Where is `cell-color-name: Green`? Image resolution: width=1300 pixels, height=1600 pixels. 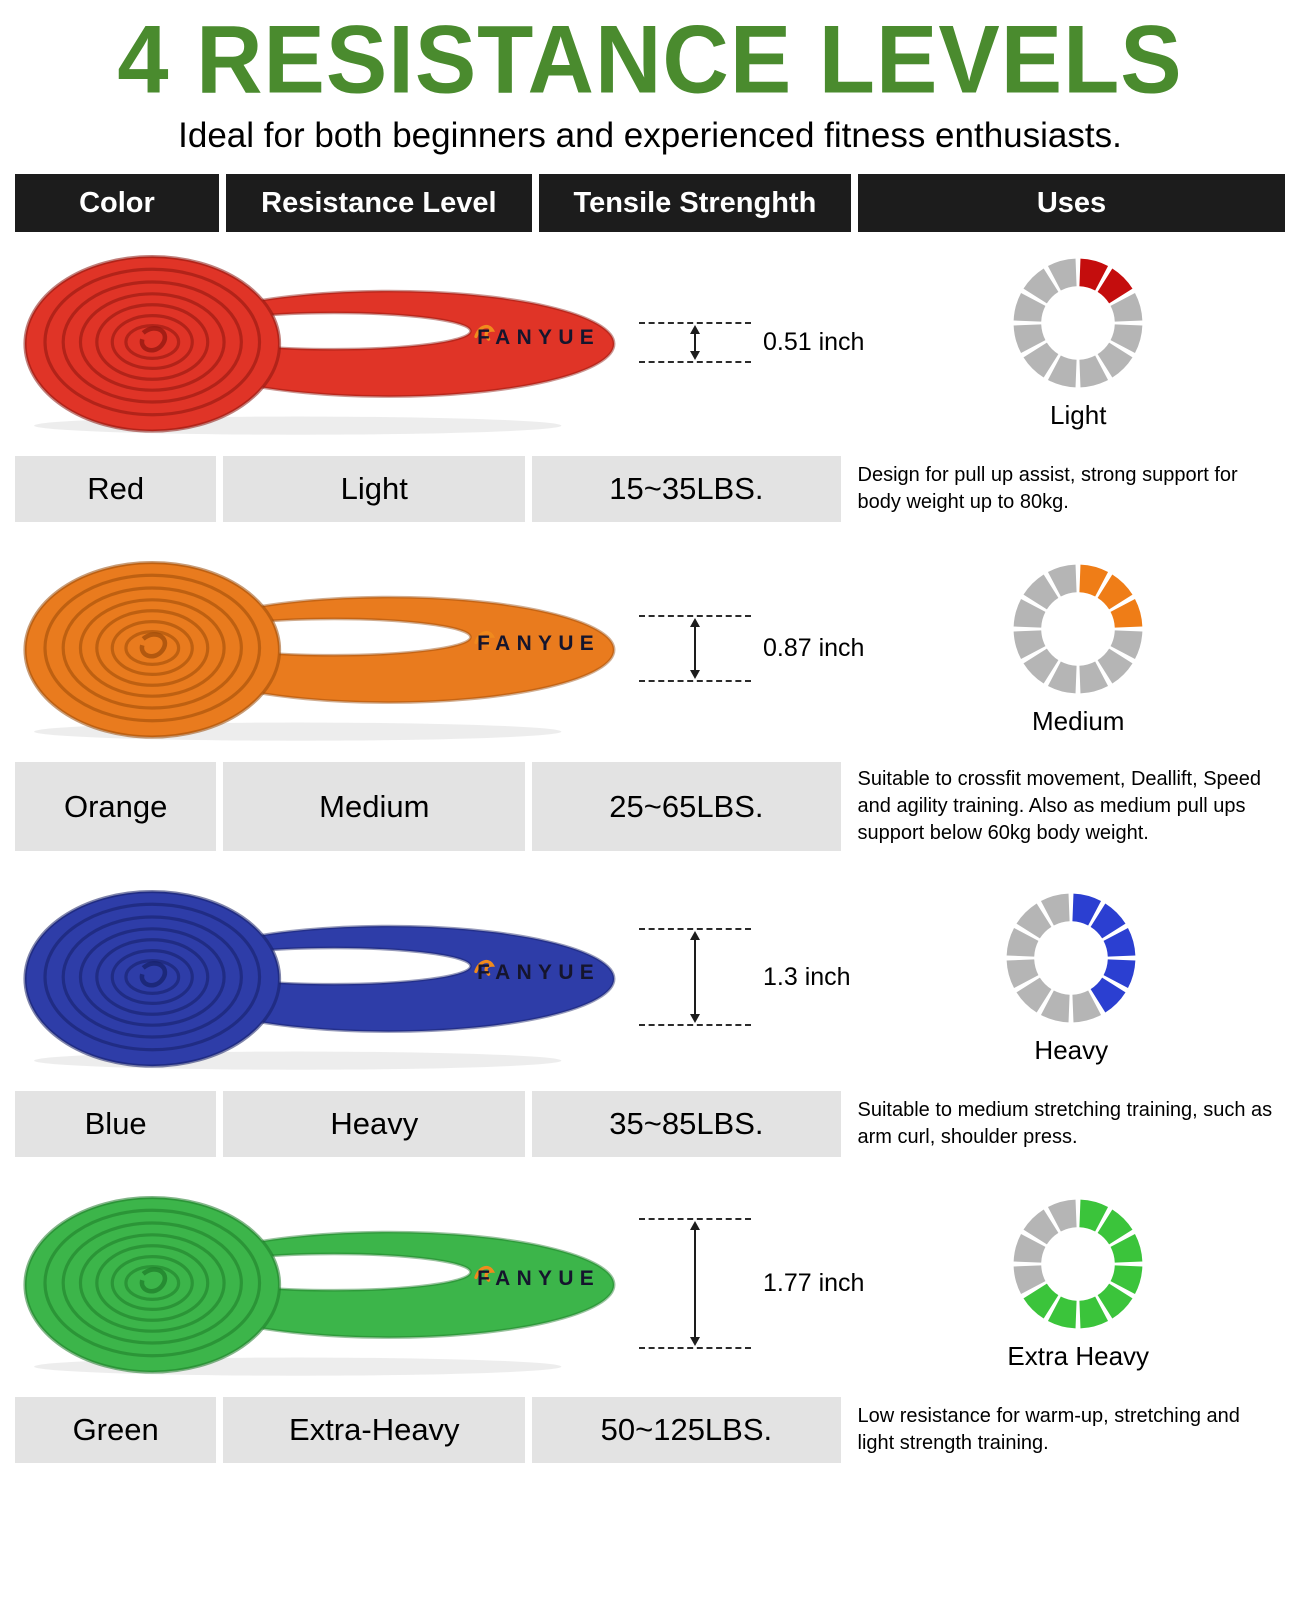
cell-color-name: Green is located at coordinates (116, 1430).